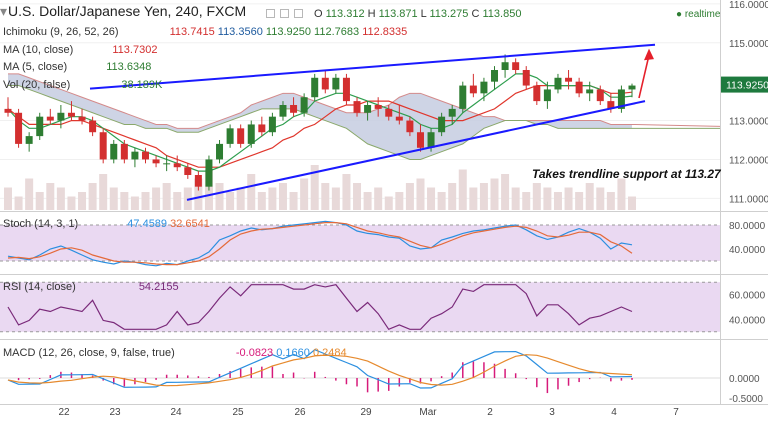 The width and height of the screenshot is (768, 421). What do you see at coordinates (176, 412) in the screenshot?
I see `x-tick-label: 24` at bounding box center [176, 412].